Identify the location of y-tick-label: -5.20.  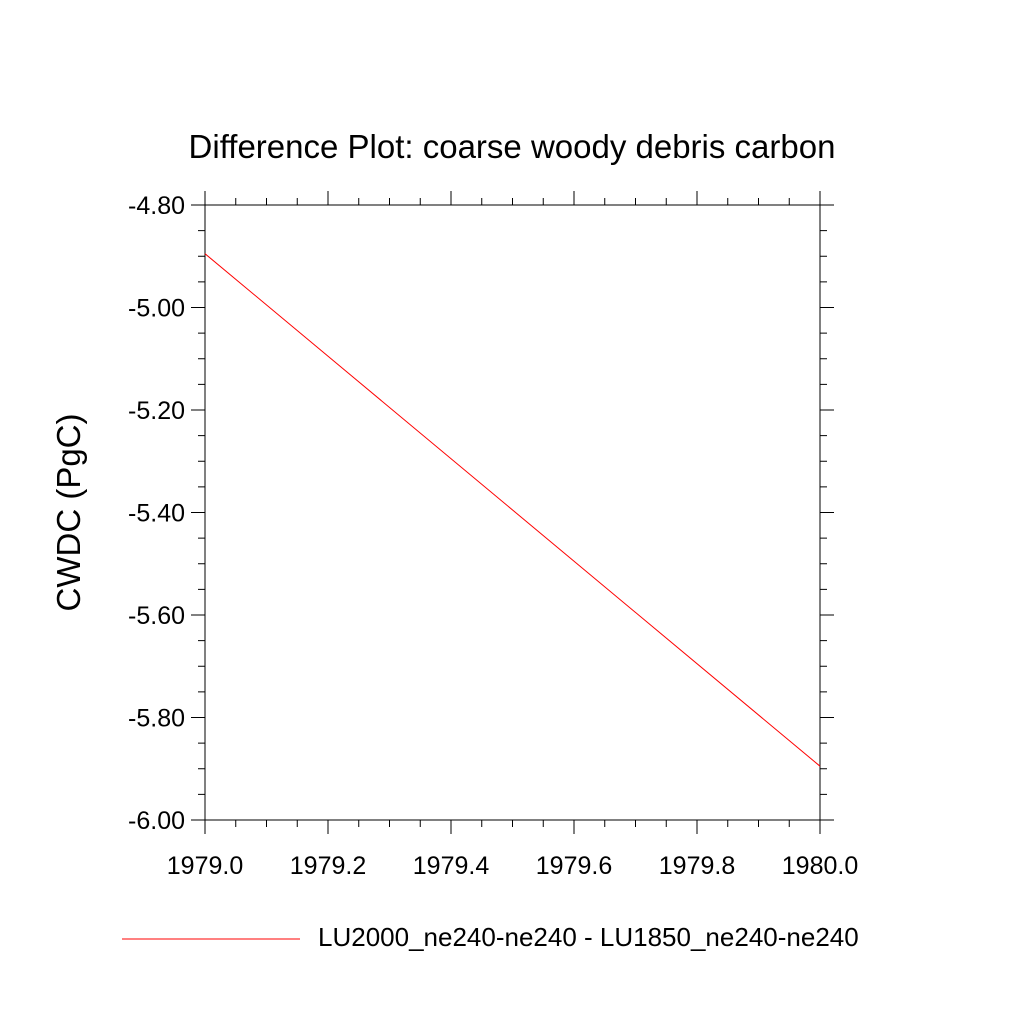
(156, 411).